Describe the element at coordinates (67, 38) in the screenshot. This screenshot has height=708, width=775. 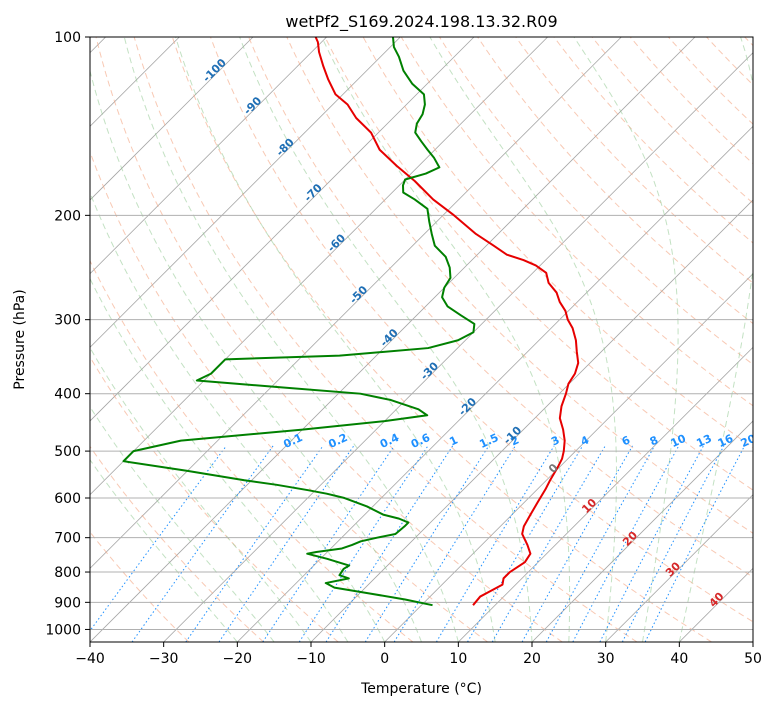
I see `y-tick-label: 100` at that location.